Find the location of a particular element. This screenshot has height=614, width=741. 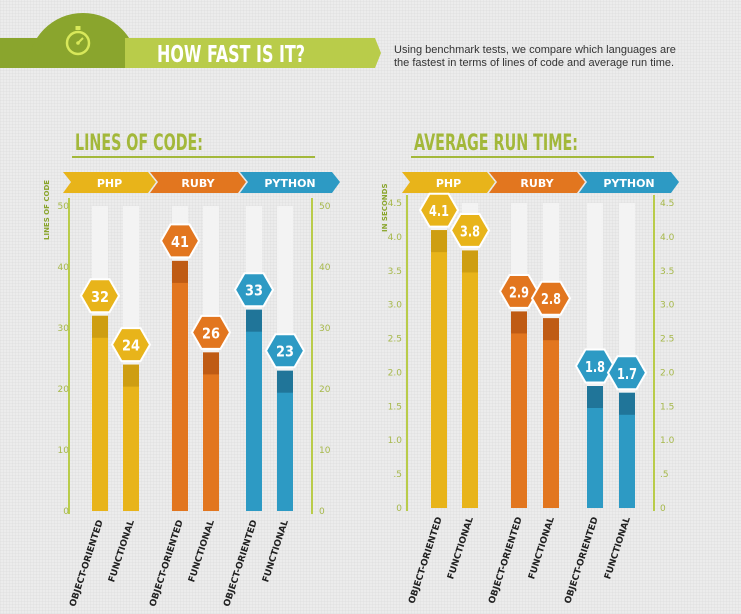

data-label: 3.8 is located at coordinates (470, 231).